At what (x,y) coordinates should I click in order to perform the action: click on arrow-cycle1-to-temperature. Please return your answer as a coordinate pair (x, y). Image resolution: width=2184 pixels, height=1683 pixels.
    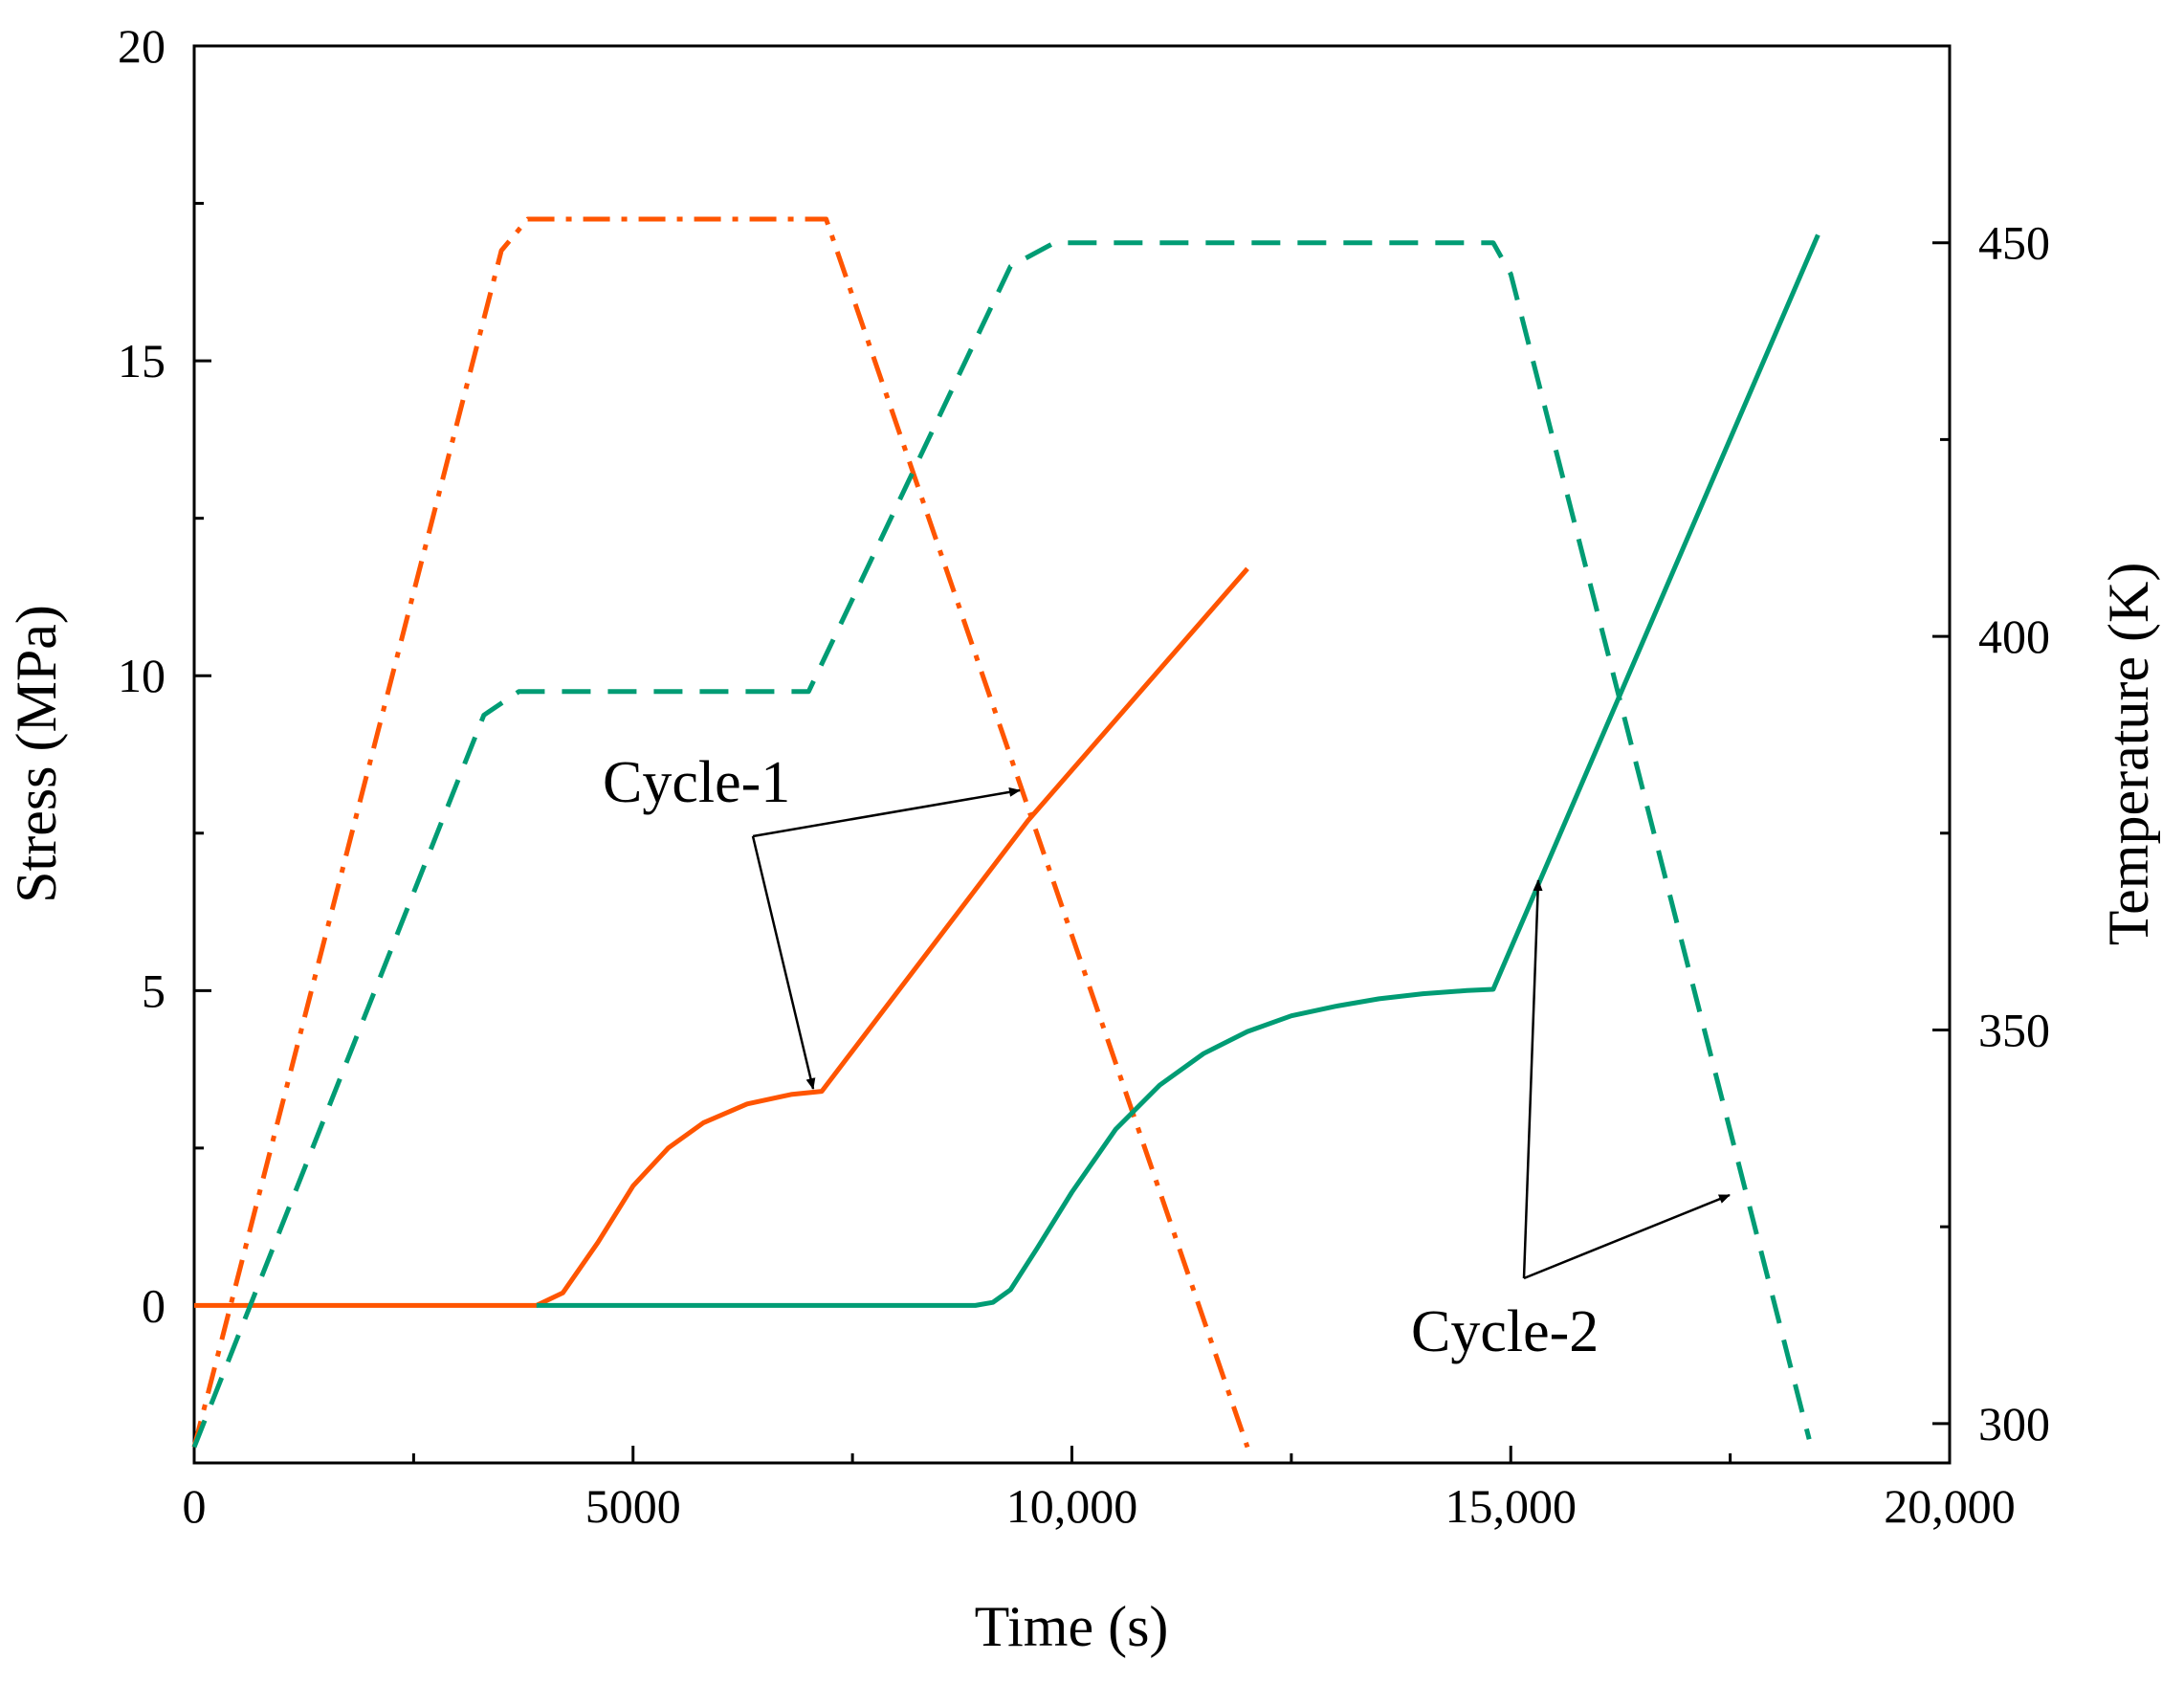
    Looking at the image, I should click on (887, 812).